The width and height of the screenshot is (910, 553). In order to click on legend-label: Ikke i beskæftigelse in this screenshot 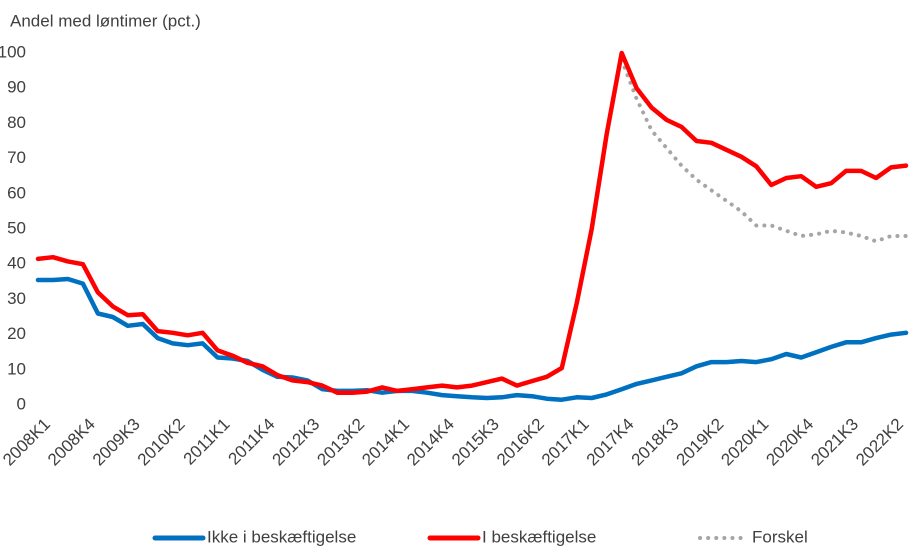, I will do `click(281, 536)`.